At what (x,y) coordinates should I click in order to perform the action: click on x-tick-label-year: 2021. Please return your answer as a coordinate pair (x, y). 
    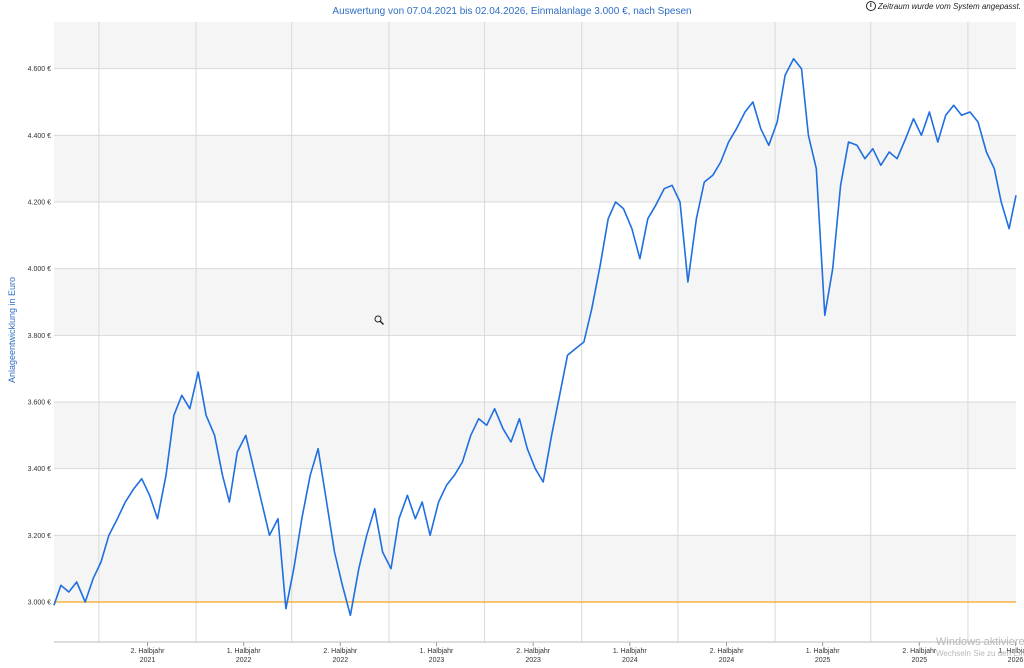
    Looking at the image, I should click on (148, 660).